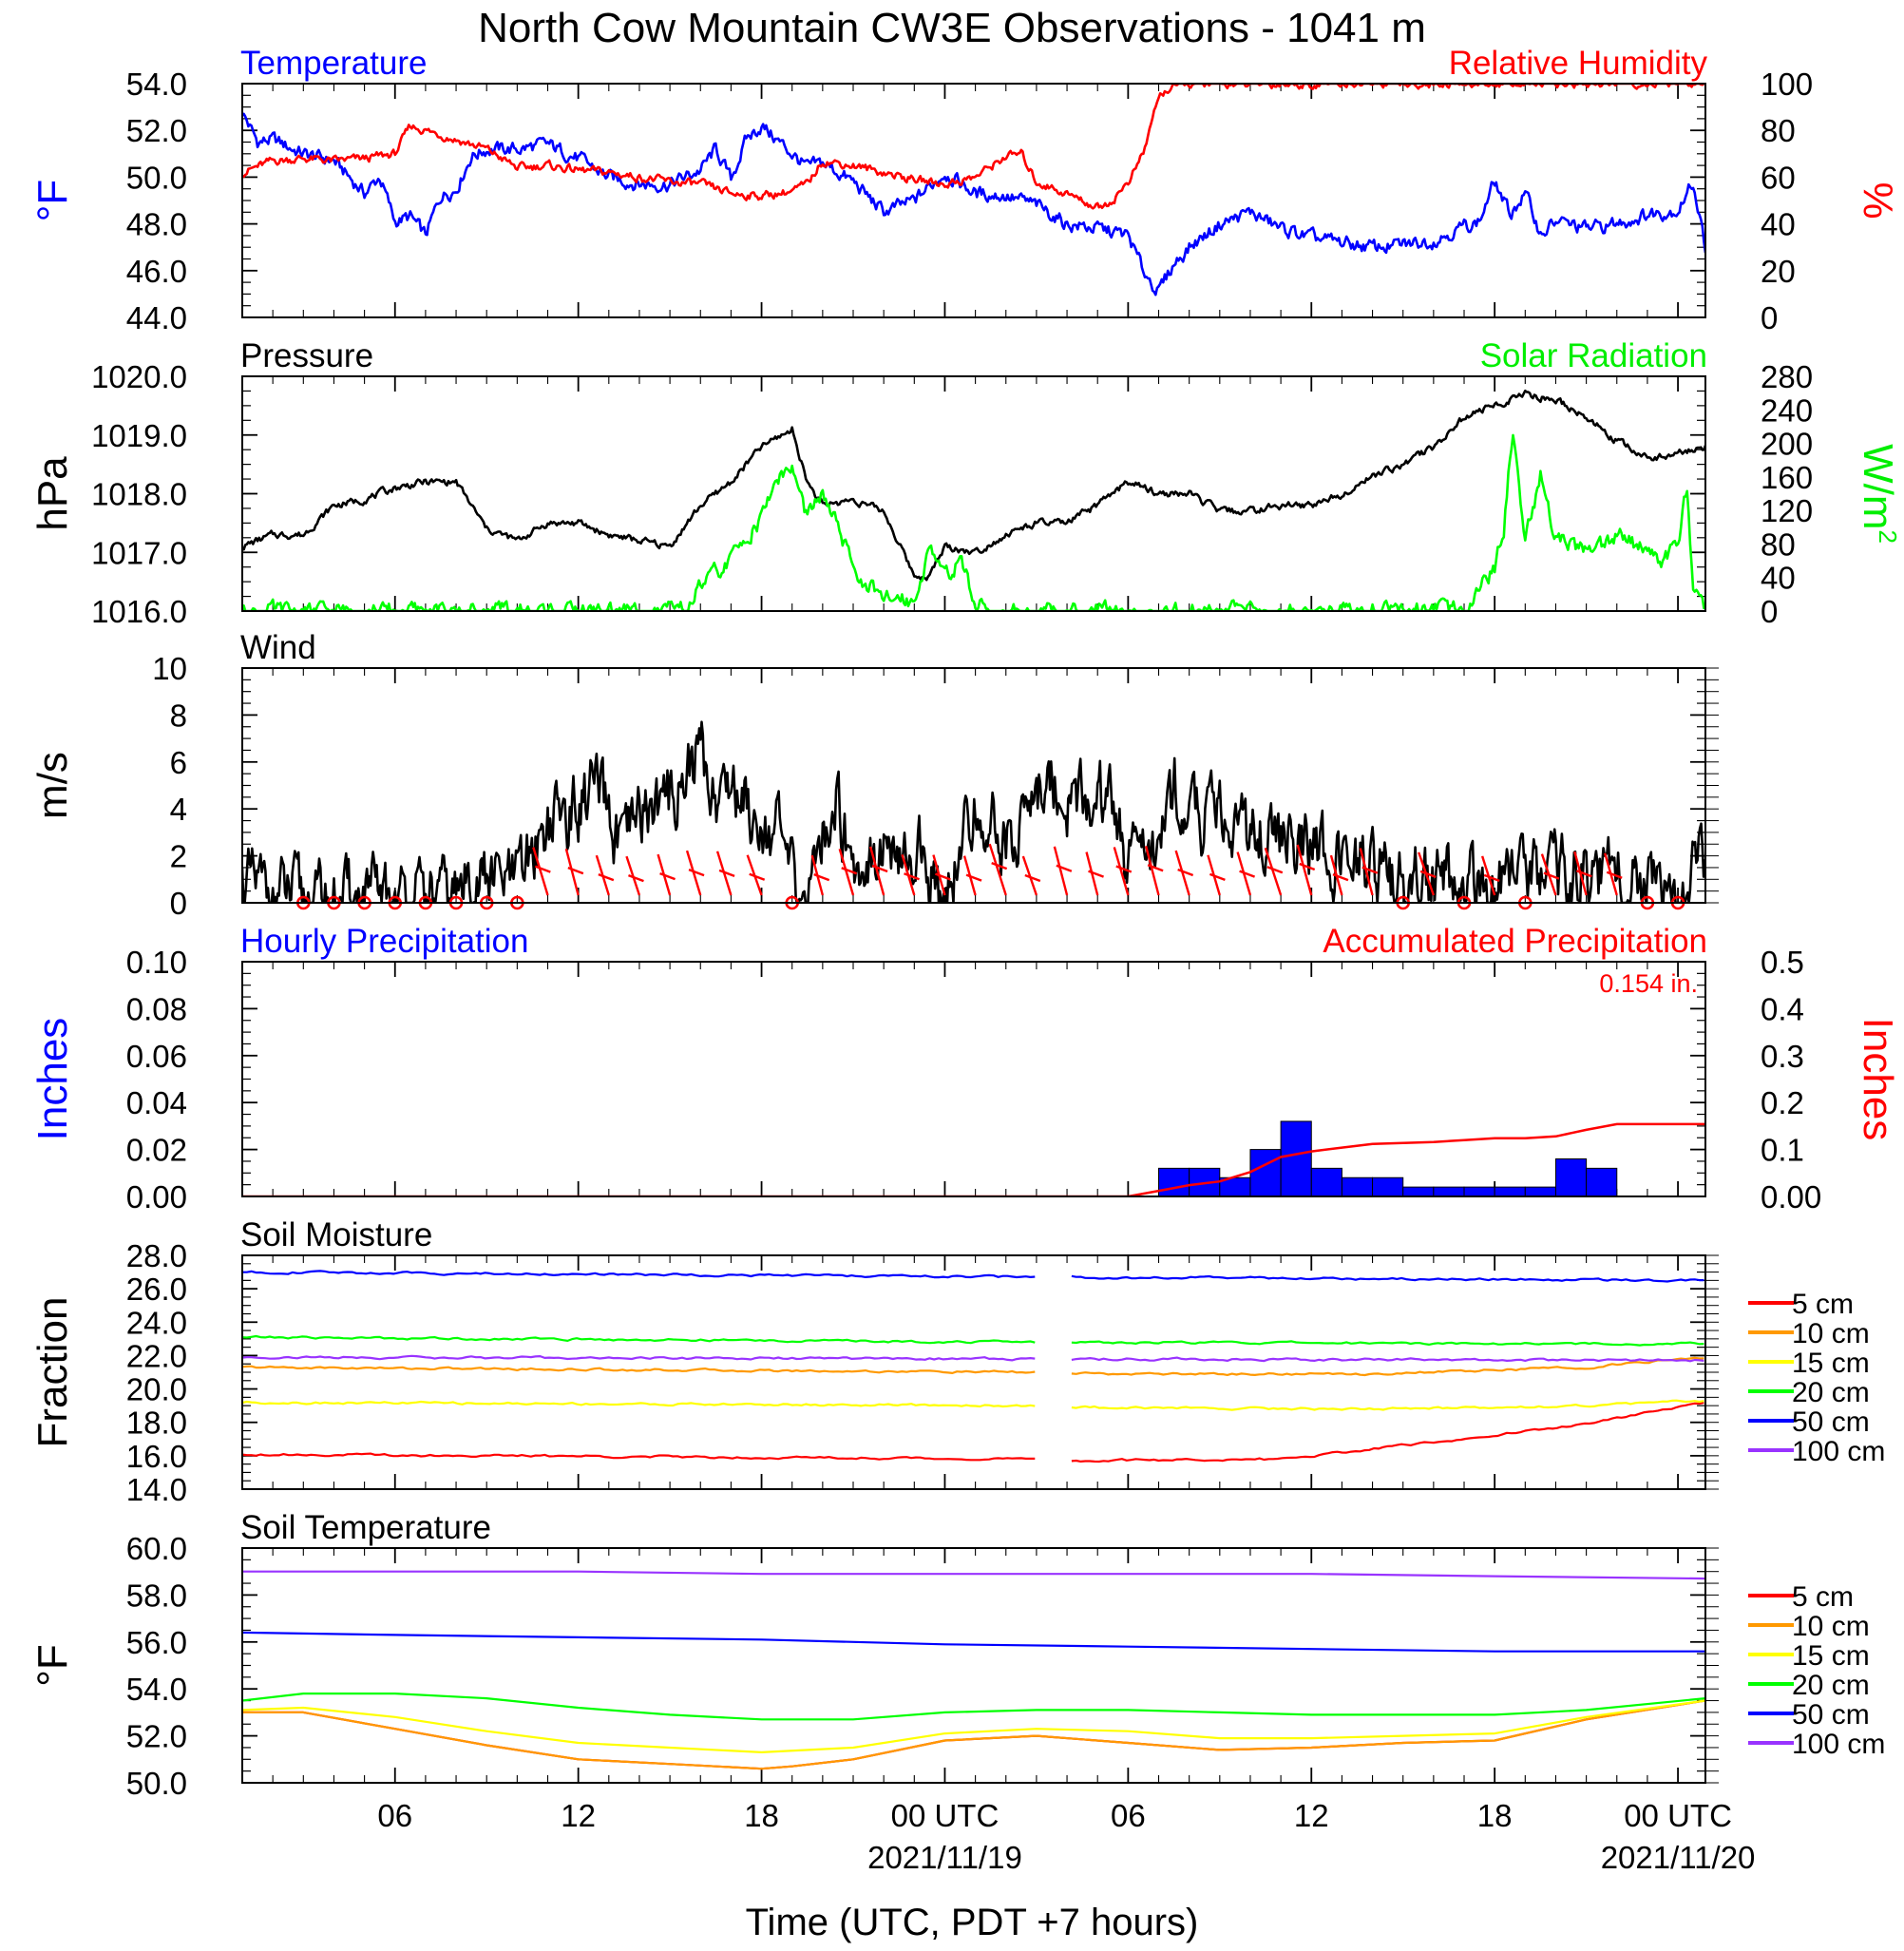 The width and height of the screenshot is (1904, 1951). What do you see at coordinates (1779, 177) in the screenshot?
I see `y-tick-label-right: 60` at bounding box center [1779, 177].